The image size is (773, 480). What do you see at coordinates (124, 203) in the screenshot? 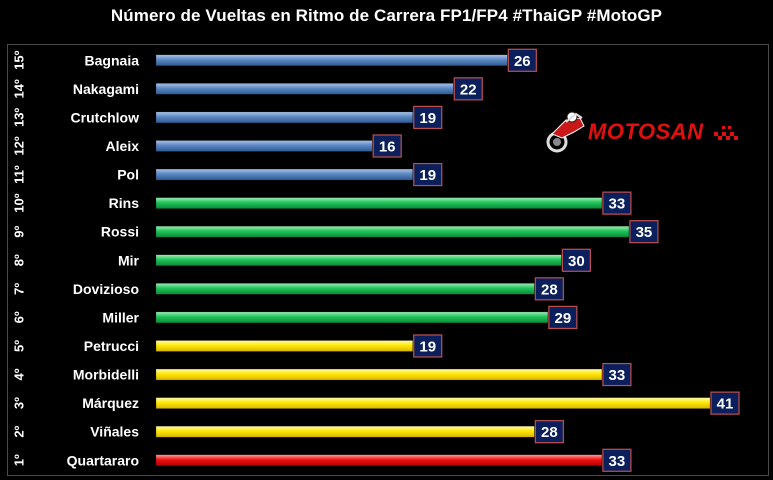
I see `rider-label: Rins` at bounding box center [124, 203].